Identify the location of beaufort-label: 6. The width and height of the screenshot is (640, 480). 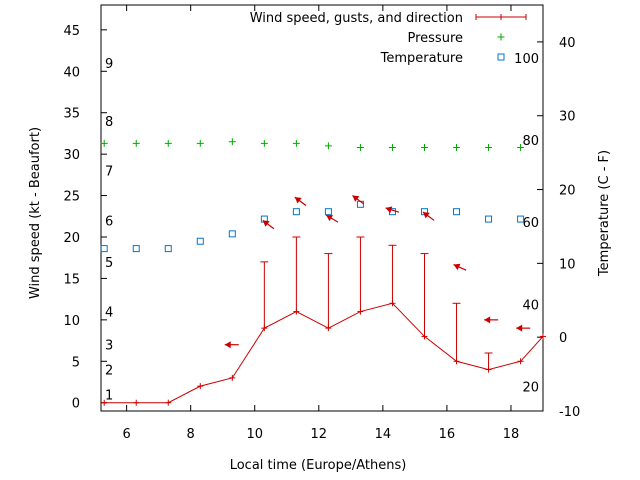
(109, 221).